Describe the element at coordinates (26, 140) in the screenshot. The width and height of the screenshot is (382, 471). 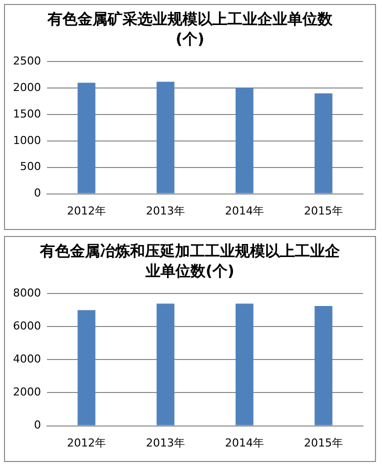
I see `y-tick-label: 1000` at that location.